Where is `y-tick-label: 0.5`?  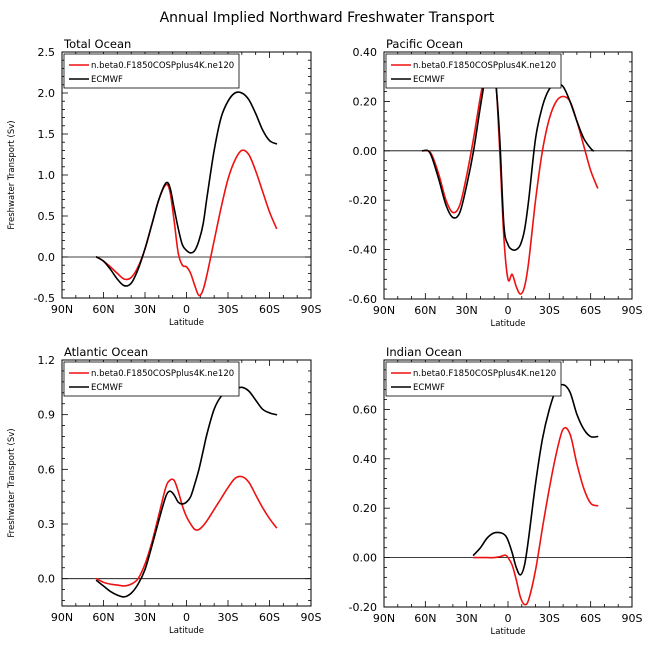 y-tick-label: 0.5 is located at coordinates (47, 216).